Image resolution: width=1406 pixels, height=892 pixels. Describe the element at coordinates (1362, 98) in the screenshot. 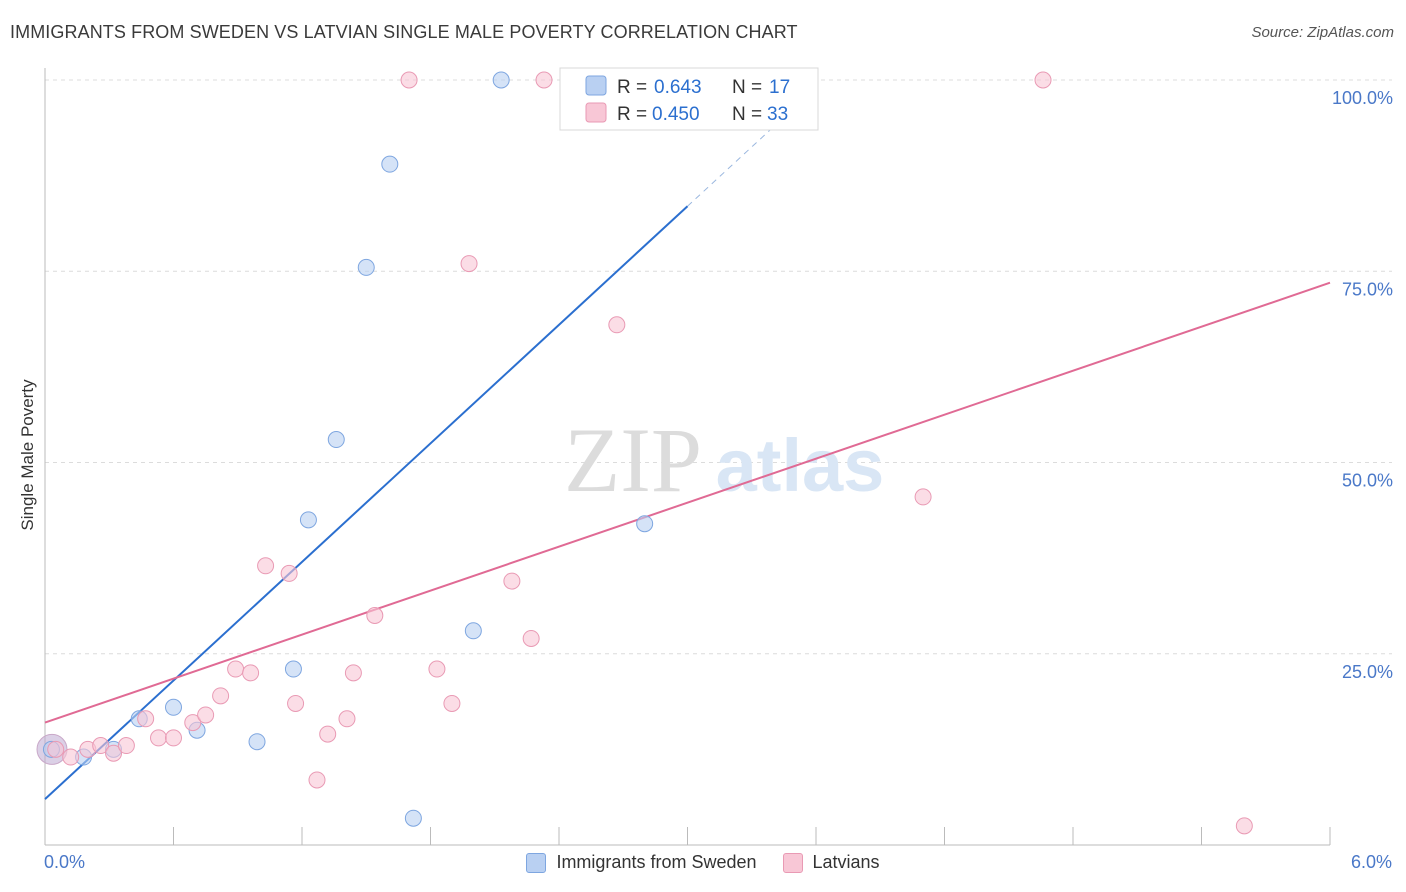

I see `y-tick-label: 100.0%` at that location.